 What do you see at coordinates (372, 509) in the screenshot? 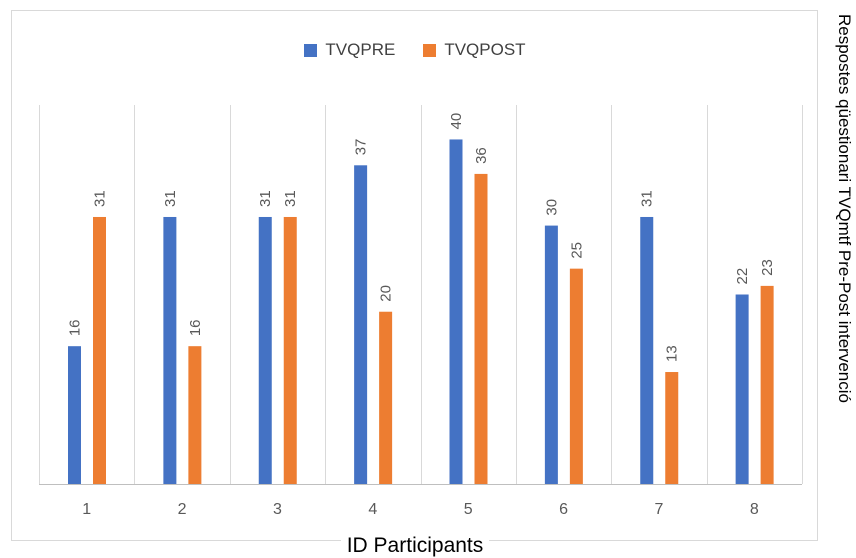
I see `x-tick-label: 4` at bounding box center [372, 509].